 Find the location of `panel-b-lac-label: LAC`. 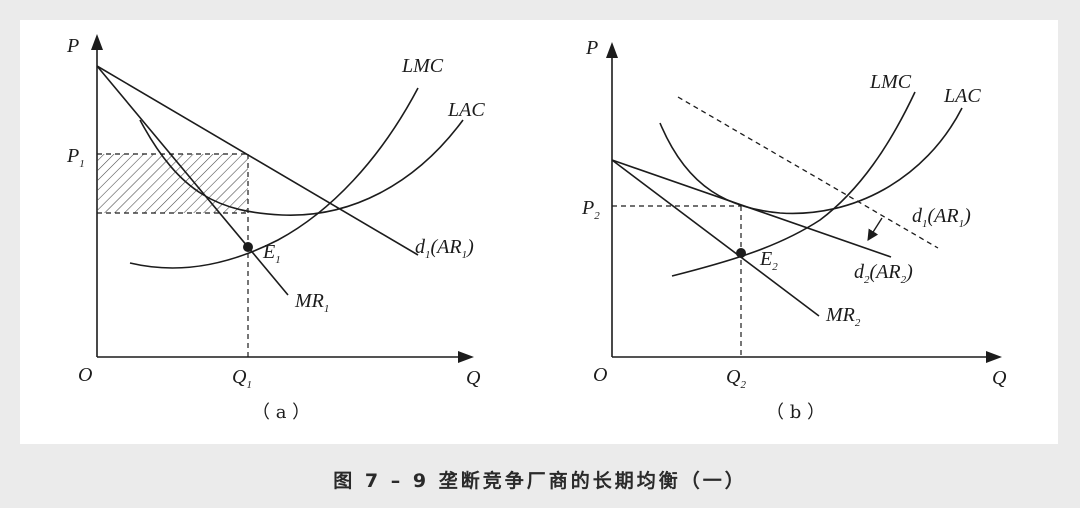

panel-b-lac-label: LAC is located at coordinates (962, 96).